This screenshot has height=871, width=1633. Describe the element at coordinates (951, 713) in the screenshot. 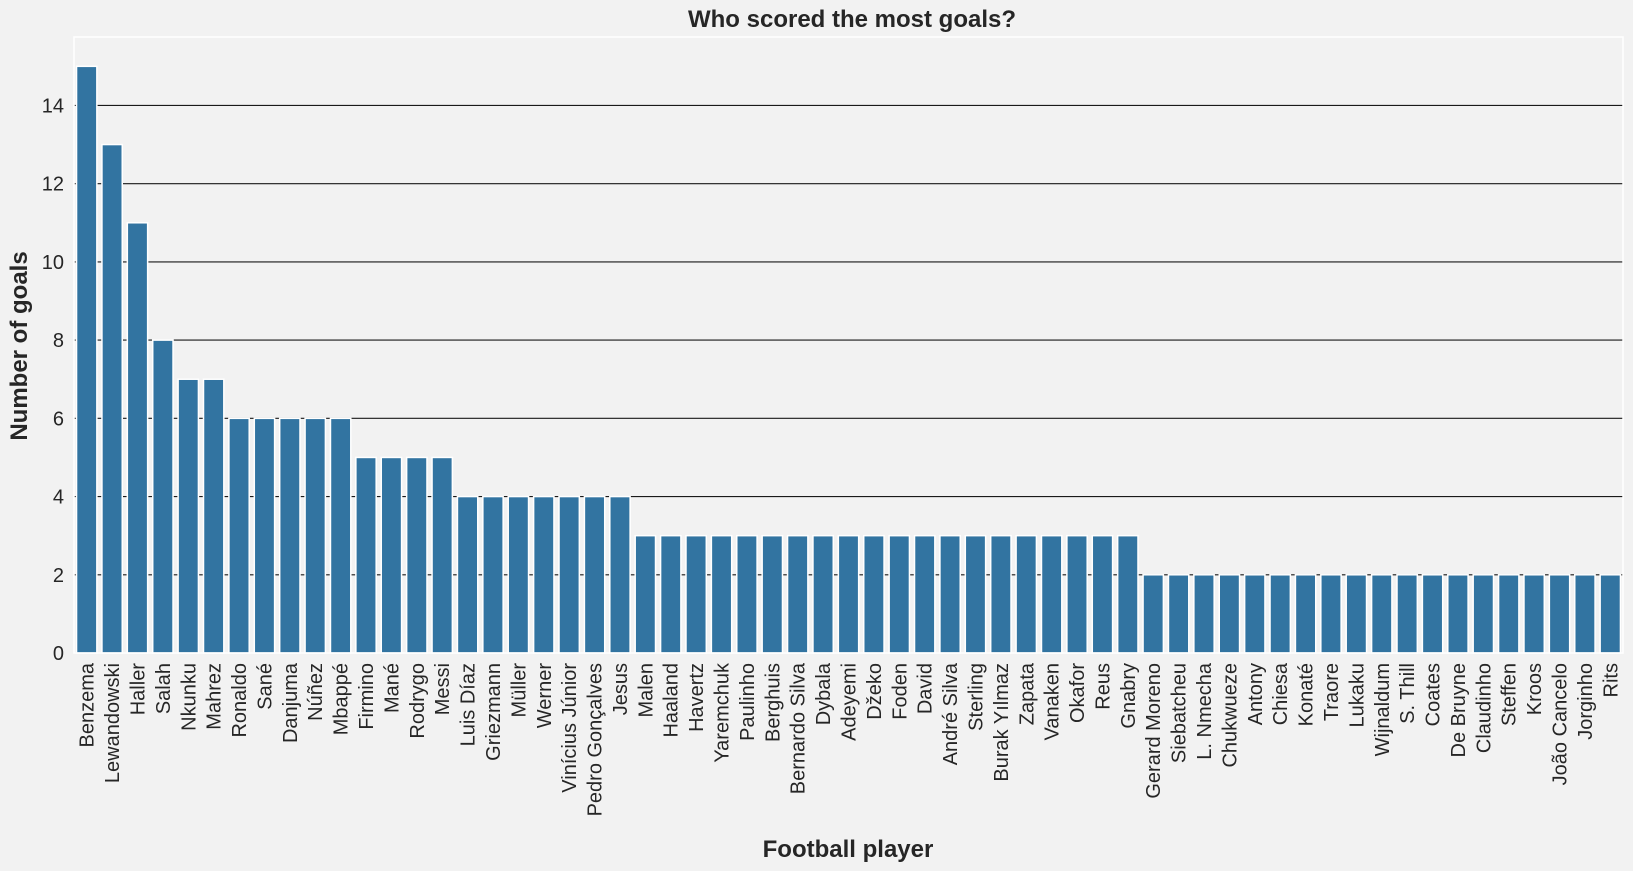

I see `x-tick-label: André Silva` at that location.